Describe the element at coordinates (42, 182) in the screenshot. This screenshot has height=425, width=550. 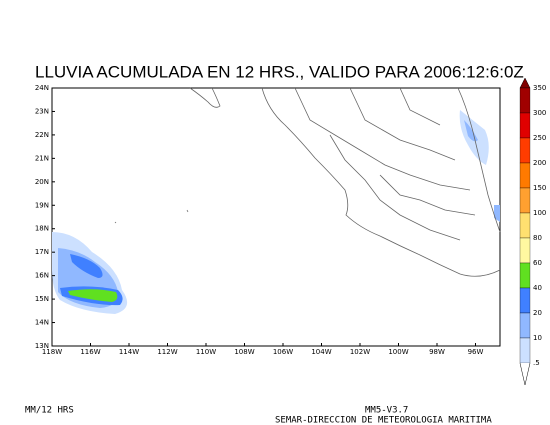
I see `lat-label: 20N` at that location.